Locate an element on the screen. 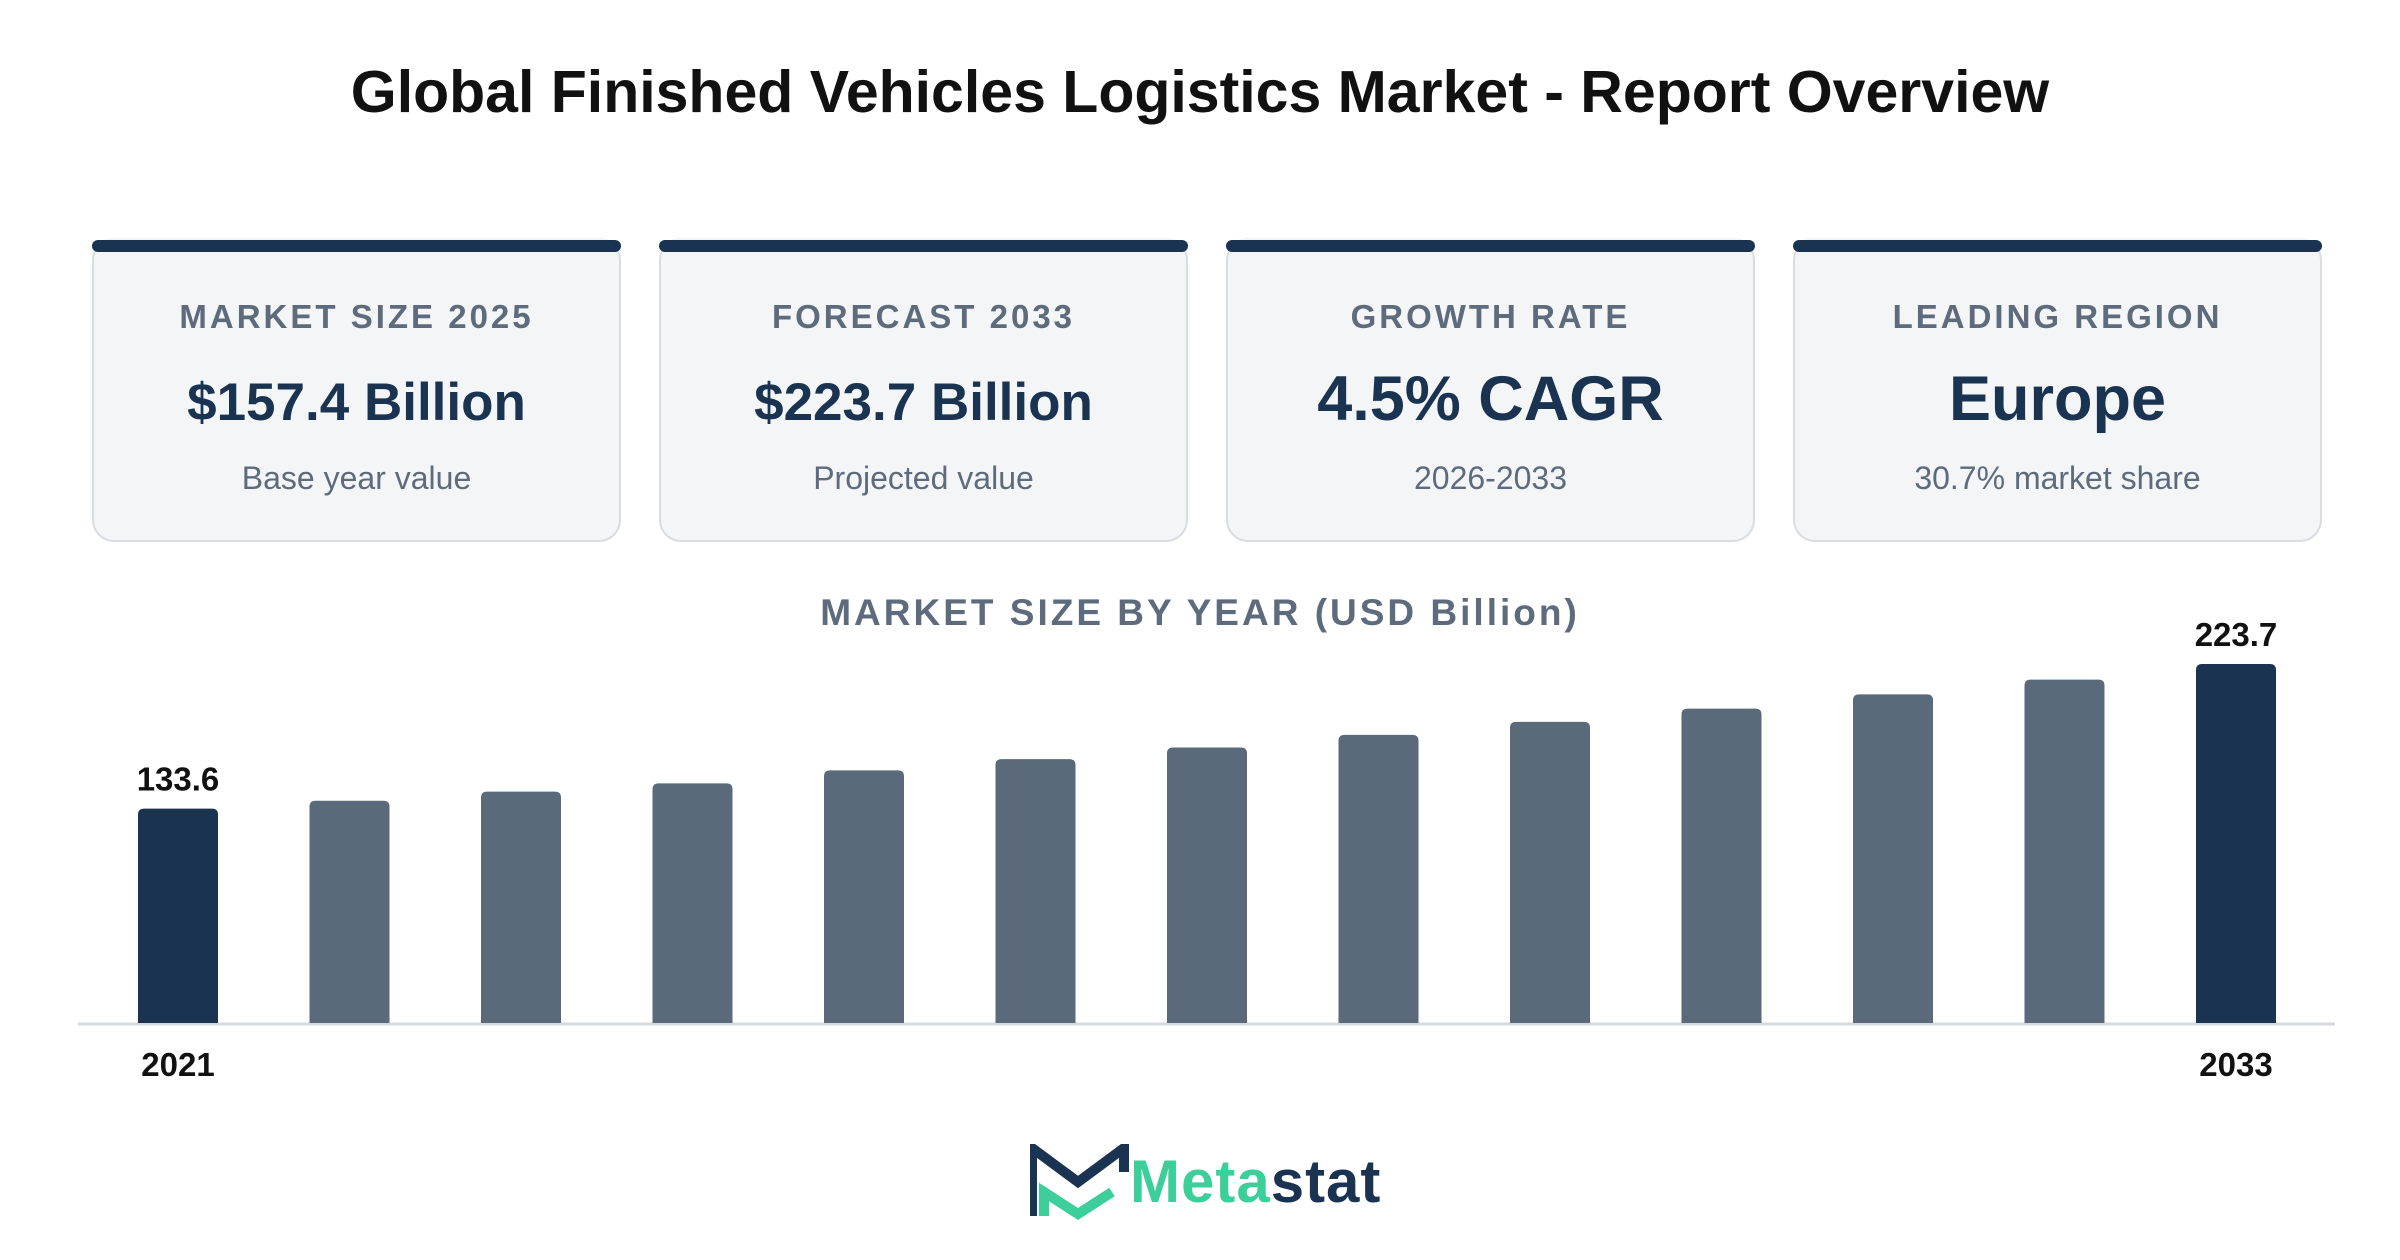  bar-2025 is located at coordinates (864, 896).